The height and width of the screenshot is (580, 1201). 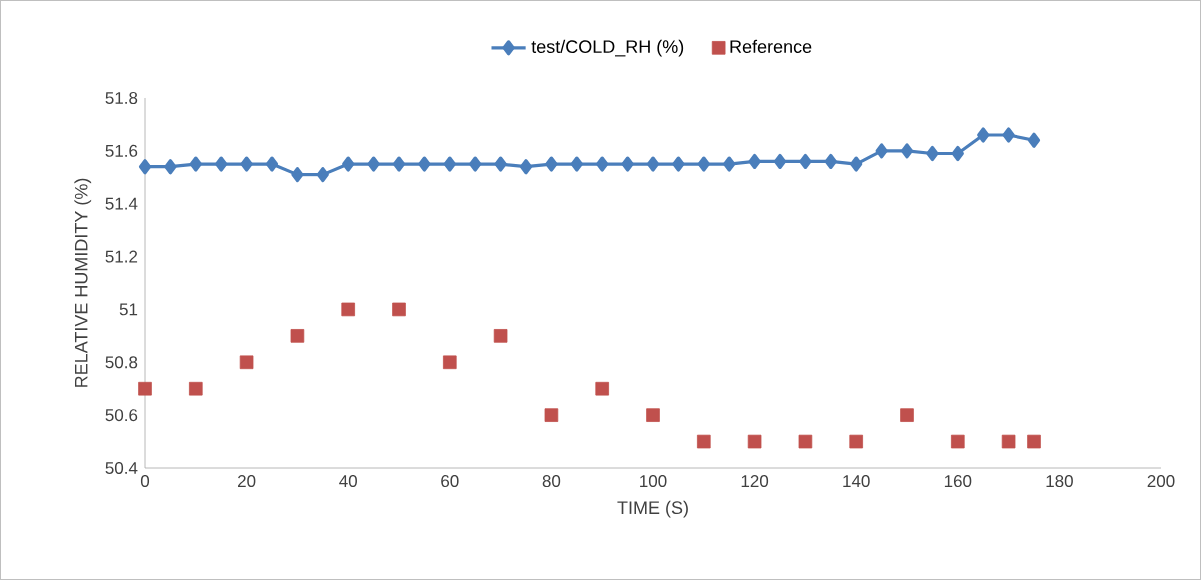 I want to click on x-tick-label: 200, so click(x=1161, y=481).